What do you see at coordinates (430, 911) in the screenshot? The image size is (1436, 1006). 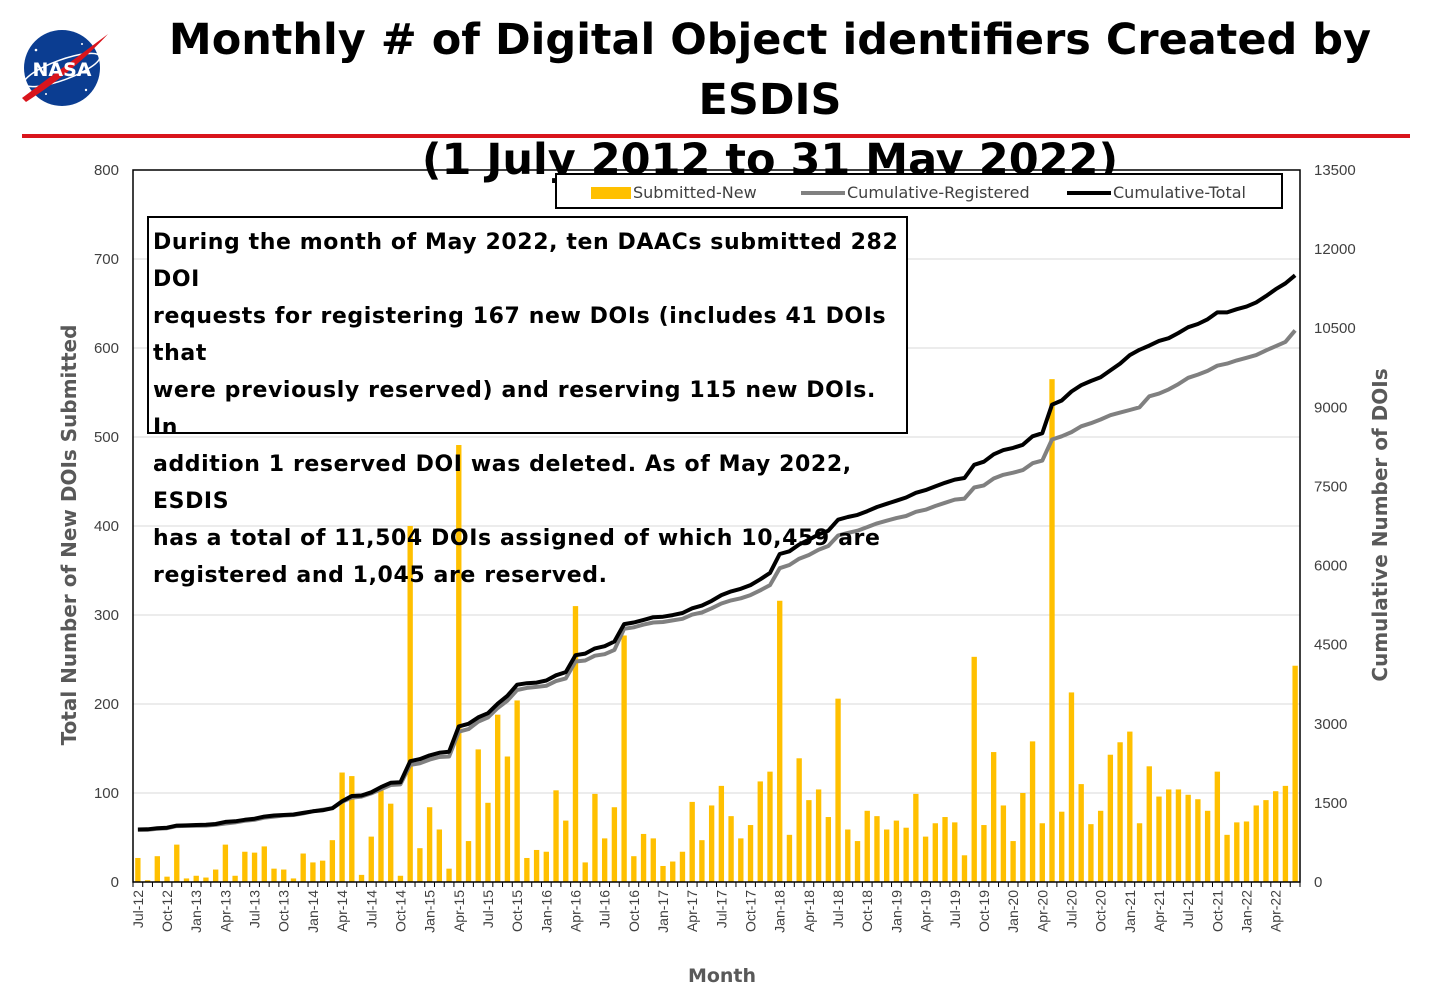 I see `x-tick-label: Jan-15` at bounding box center [430, 911].